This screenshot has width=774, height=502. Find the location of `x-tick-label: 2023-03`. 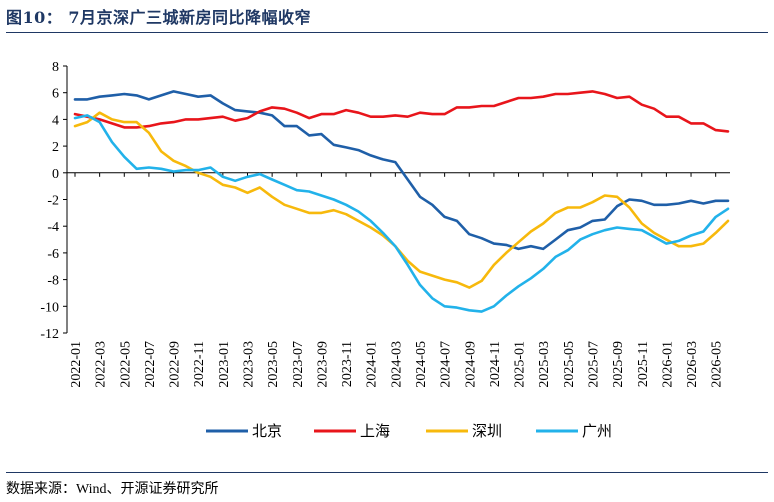

x-tick-label: 2023-03 is located at coordinates (248, 364).